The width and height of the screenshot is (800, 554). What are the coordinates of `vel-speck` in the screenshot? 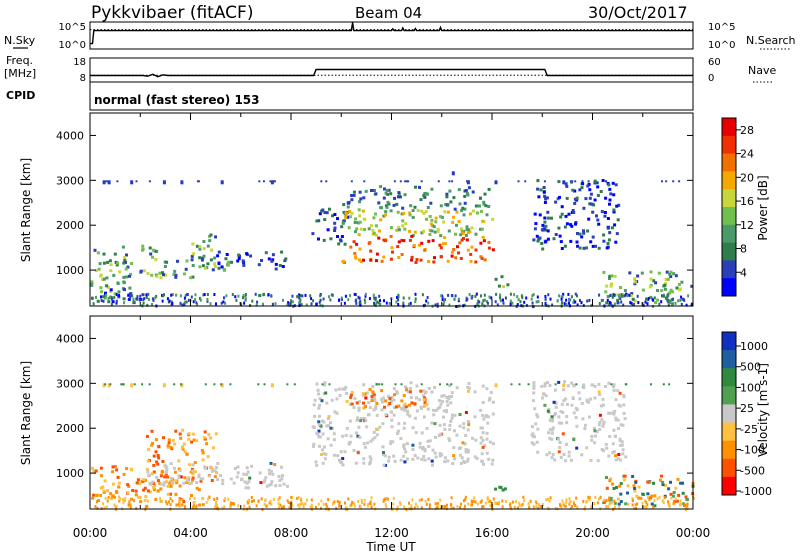 It's located at (221, 384).